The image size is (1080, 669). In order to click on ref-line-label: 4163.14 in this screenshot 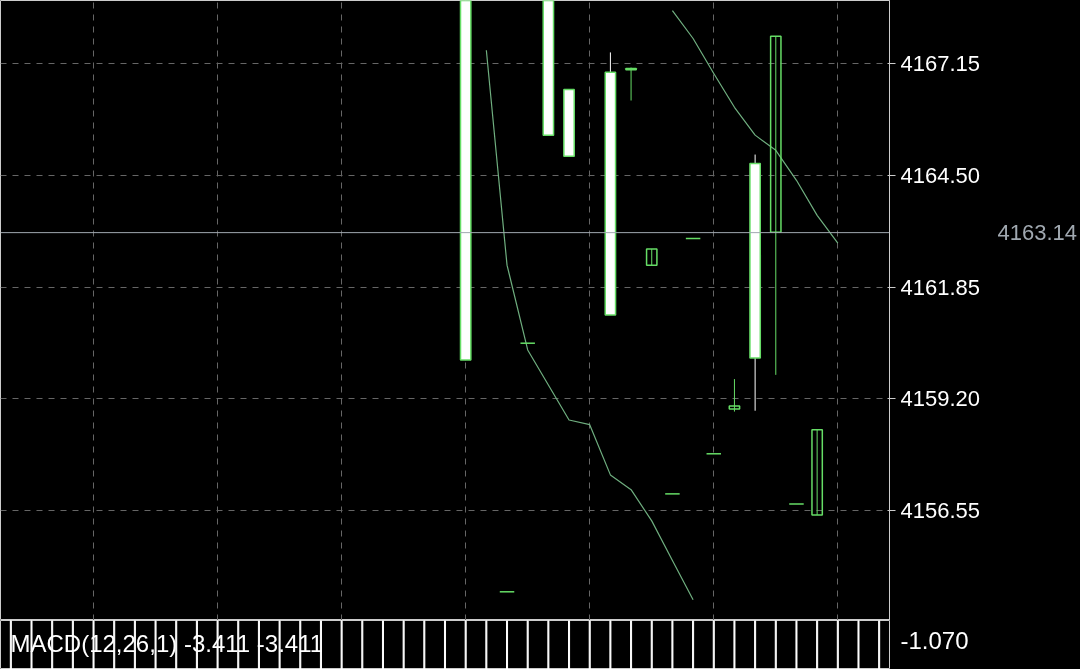, I will do `click(1037, 233)`.